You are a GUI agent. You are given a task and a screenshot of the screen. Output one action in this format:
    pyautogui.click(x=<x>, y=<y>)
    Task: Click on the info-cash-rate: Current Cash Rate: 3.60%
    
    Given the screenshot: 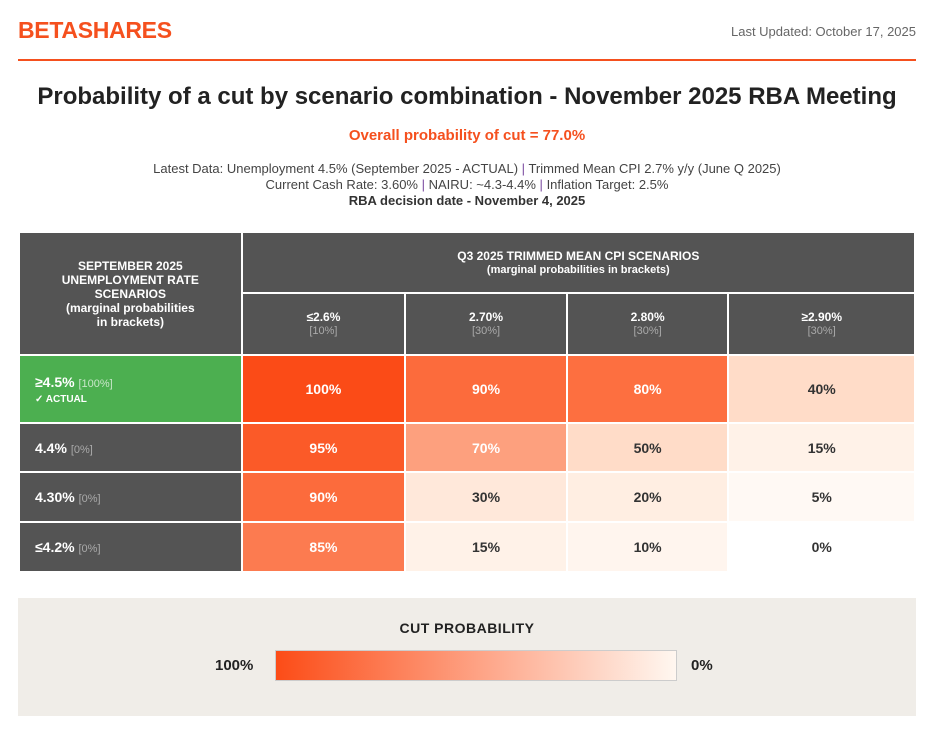 What is the action you would take?
    pyautogui.click(x=341, y=184)
    